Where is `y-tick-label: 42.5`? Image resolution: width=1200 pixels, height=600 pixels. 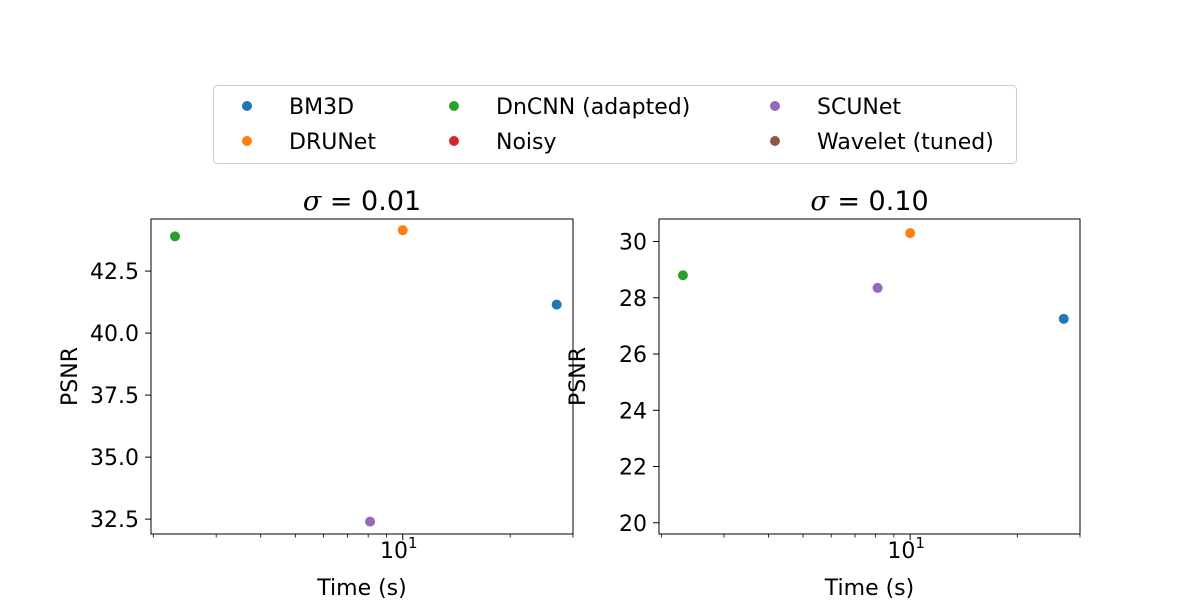 y-tick-label: 42.5 is located at coordinates (114, 272).